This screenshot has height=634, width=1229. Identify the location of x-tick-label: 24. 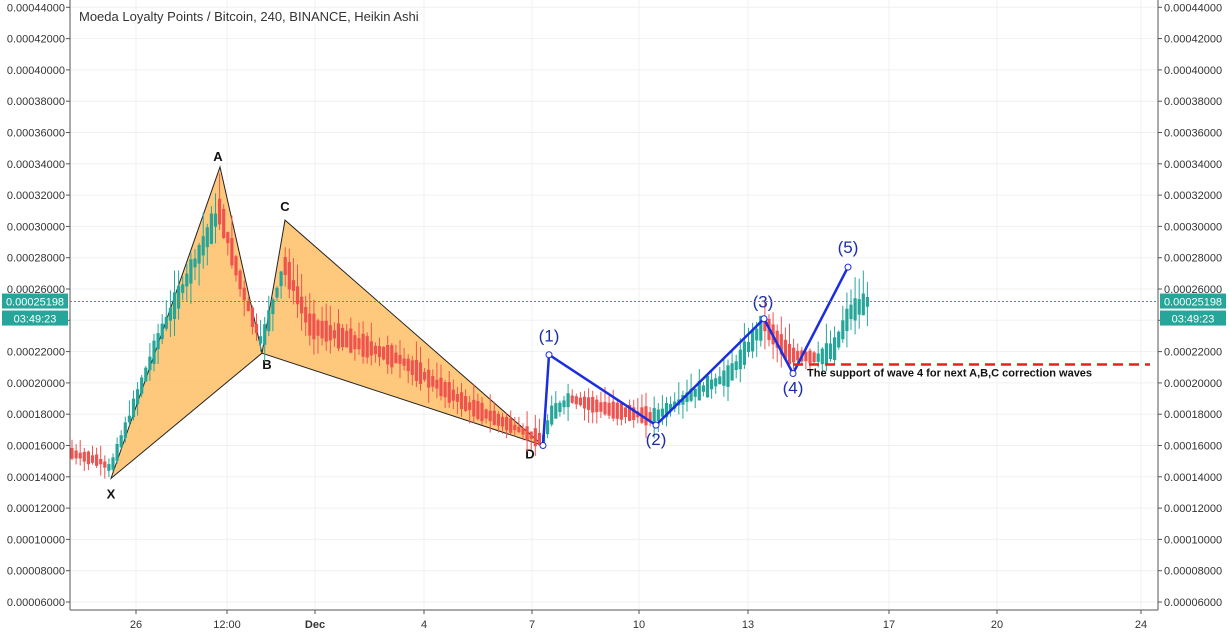
(1141, 625).